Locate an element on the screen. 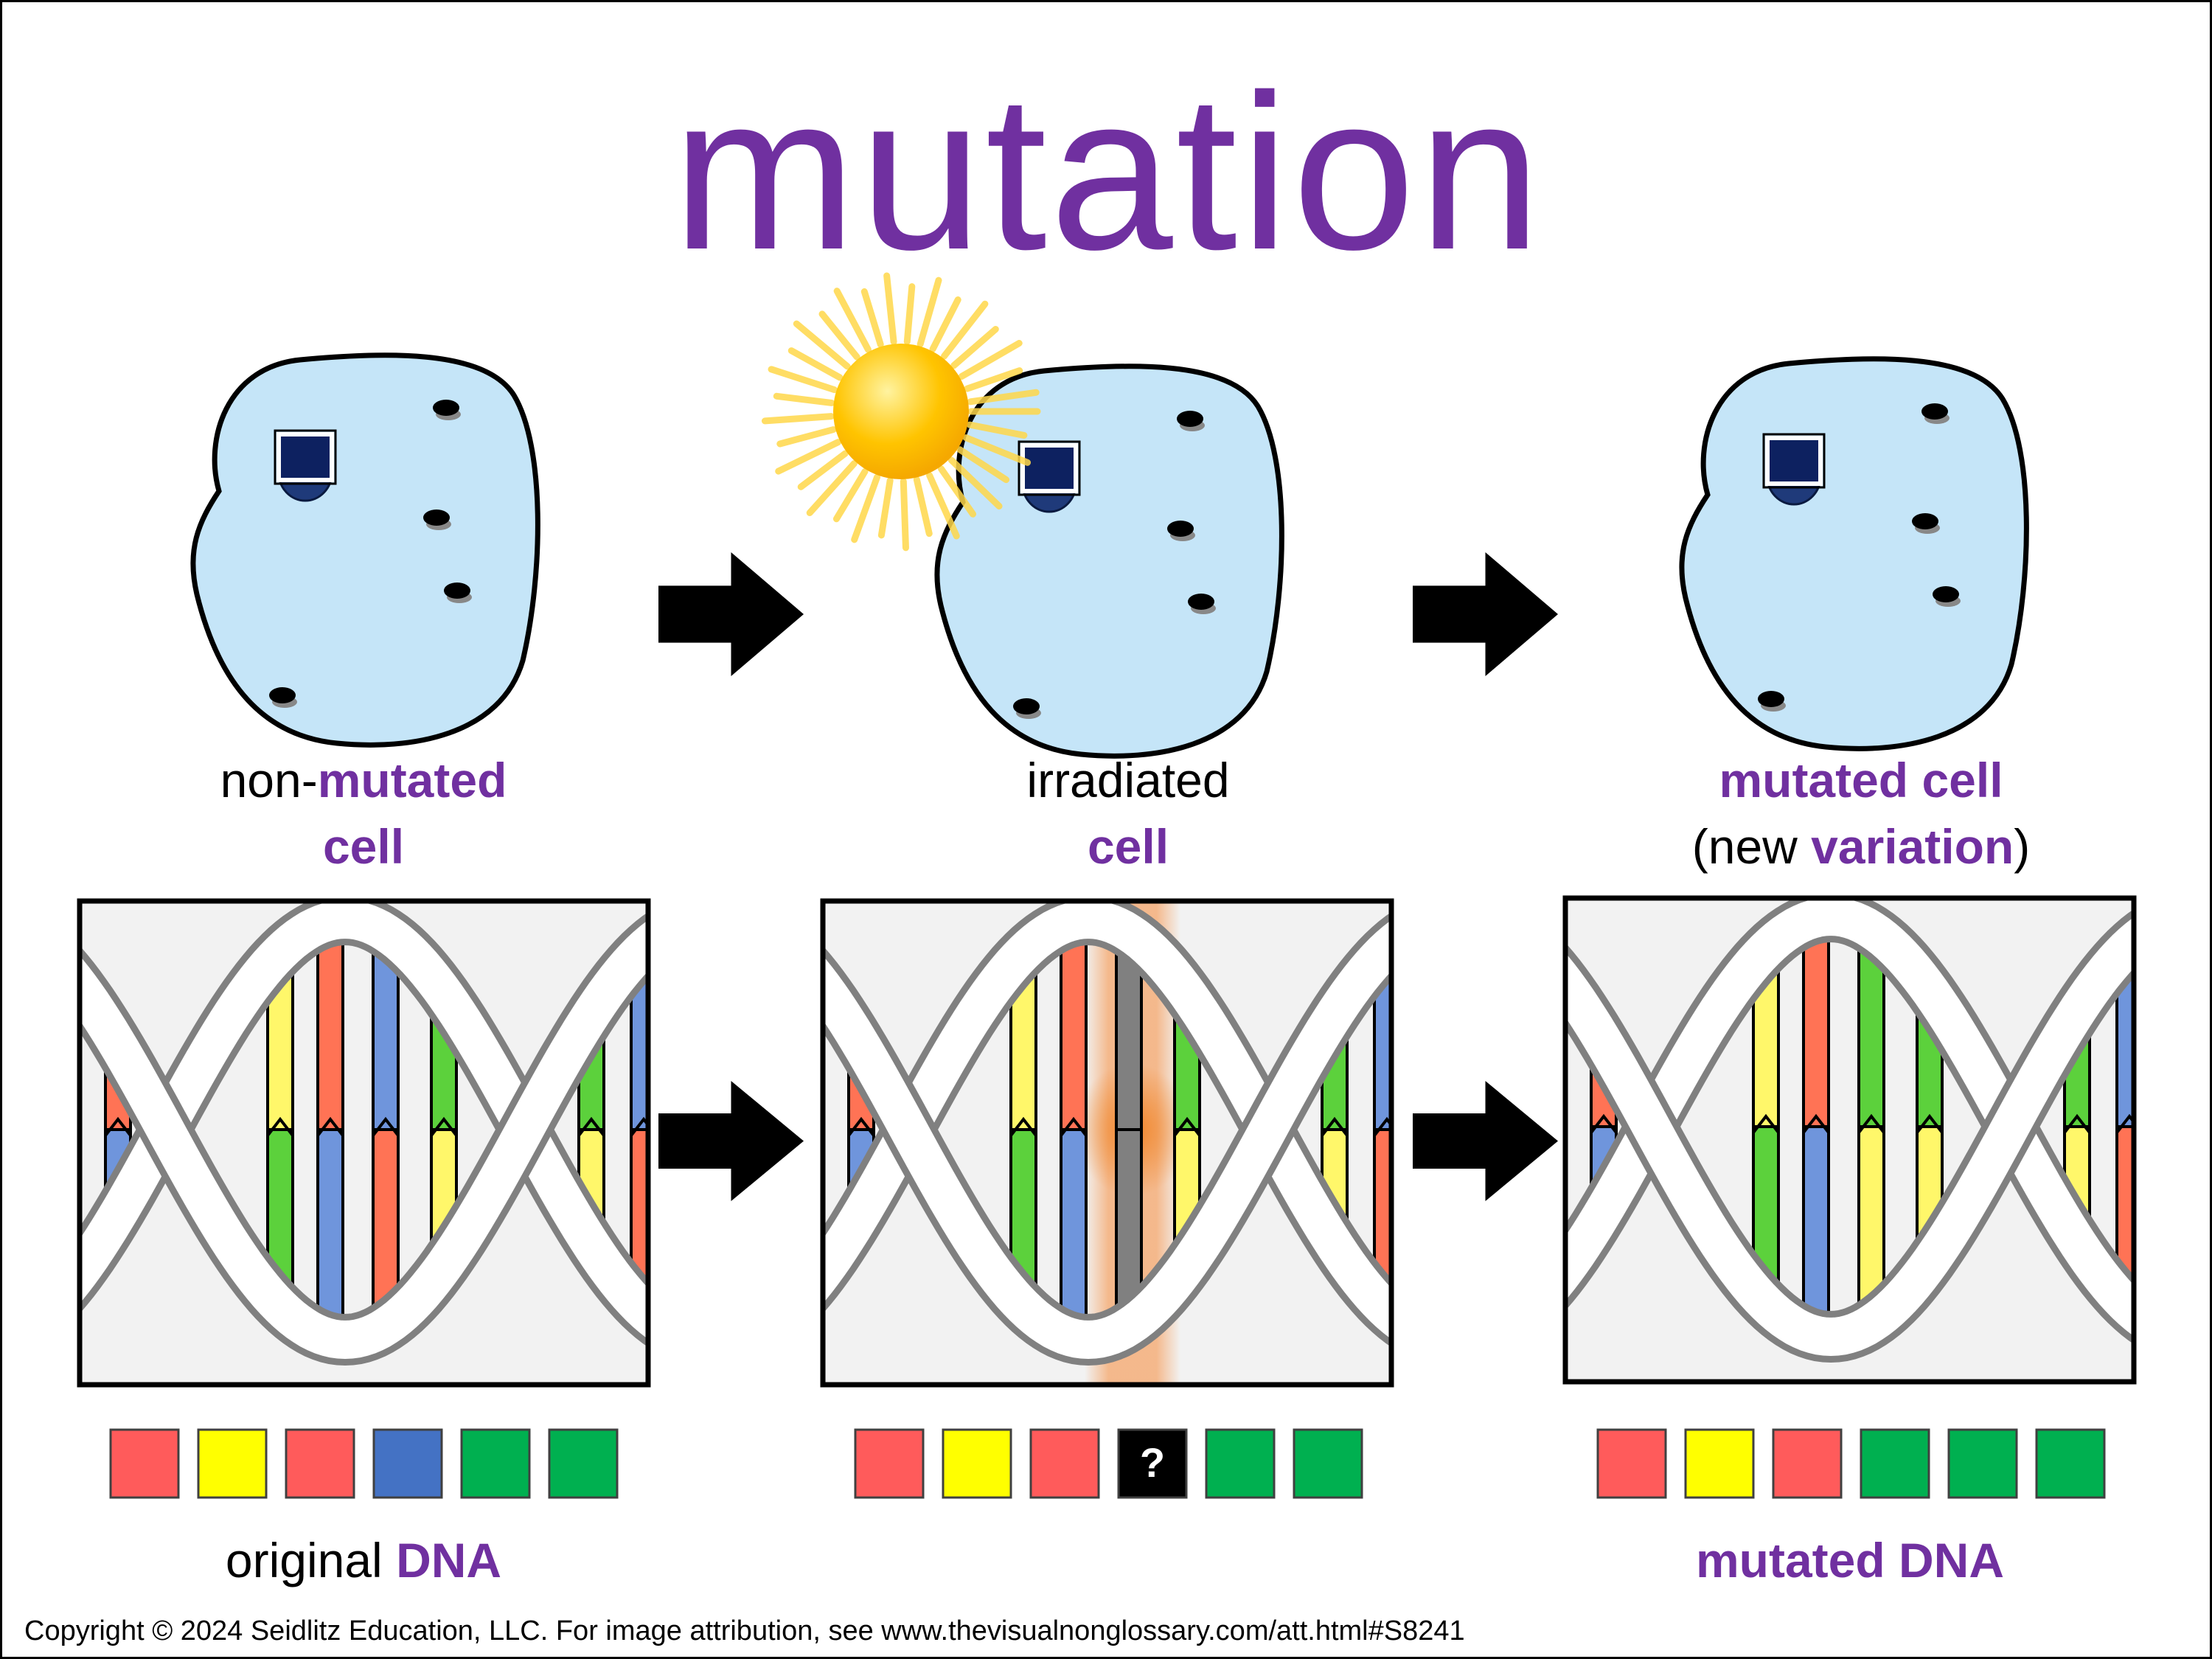  label-accent: DNA is located at coordinates (449, 1560).